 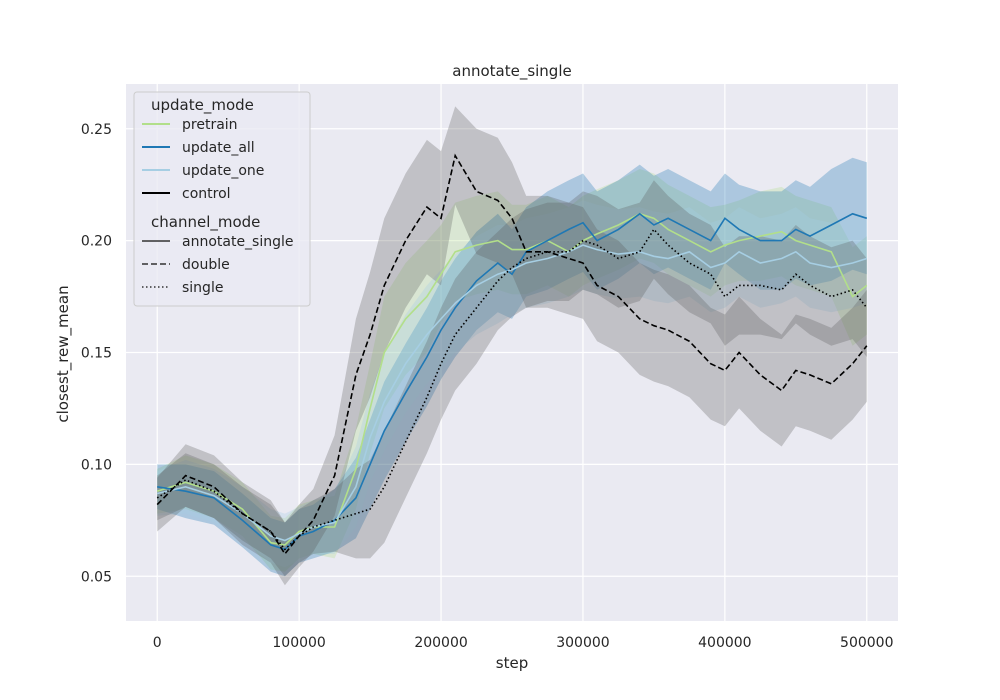 I want to click on legend-label-update_all: update_all, so click(x=218, y=148).